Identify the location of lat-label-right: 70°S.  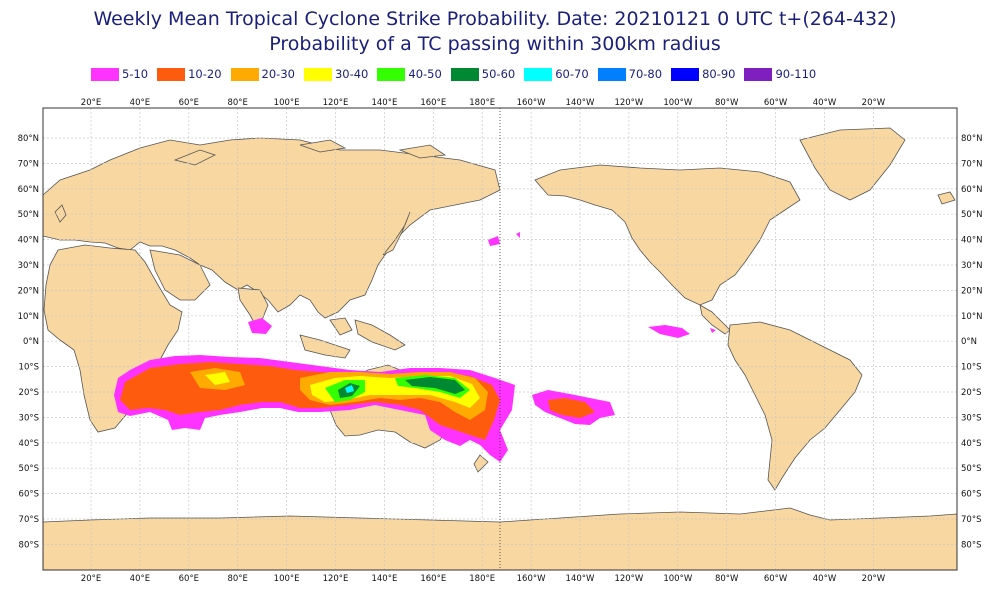
(971, 520).